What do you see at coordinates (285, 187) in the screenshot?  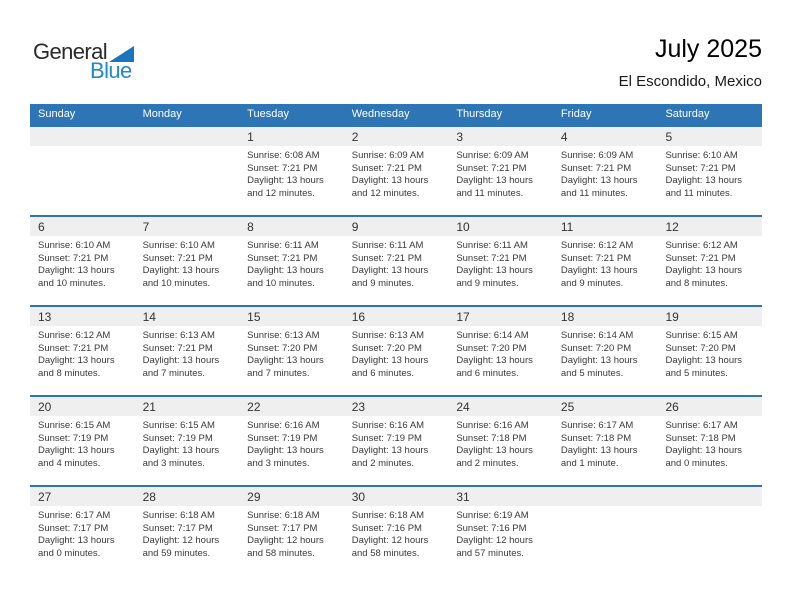 I see `daylight-text: Daylight: 13 hours and 12 minutes.` at bounding box center [285, 187].